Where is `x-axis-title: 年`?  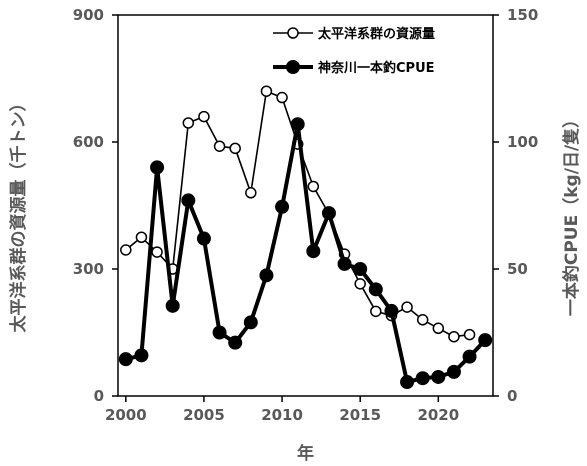 x-axis-title: 年 is located at coordinates (305, 453).